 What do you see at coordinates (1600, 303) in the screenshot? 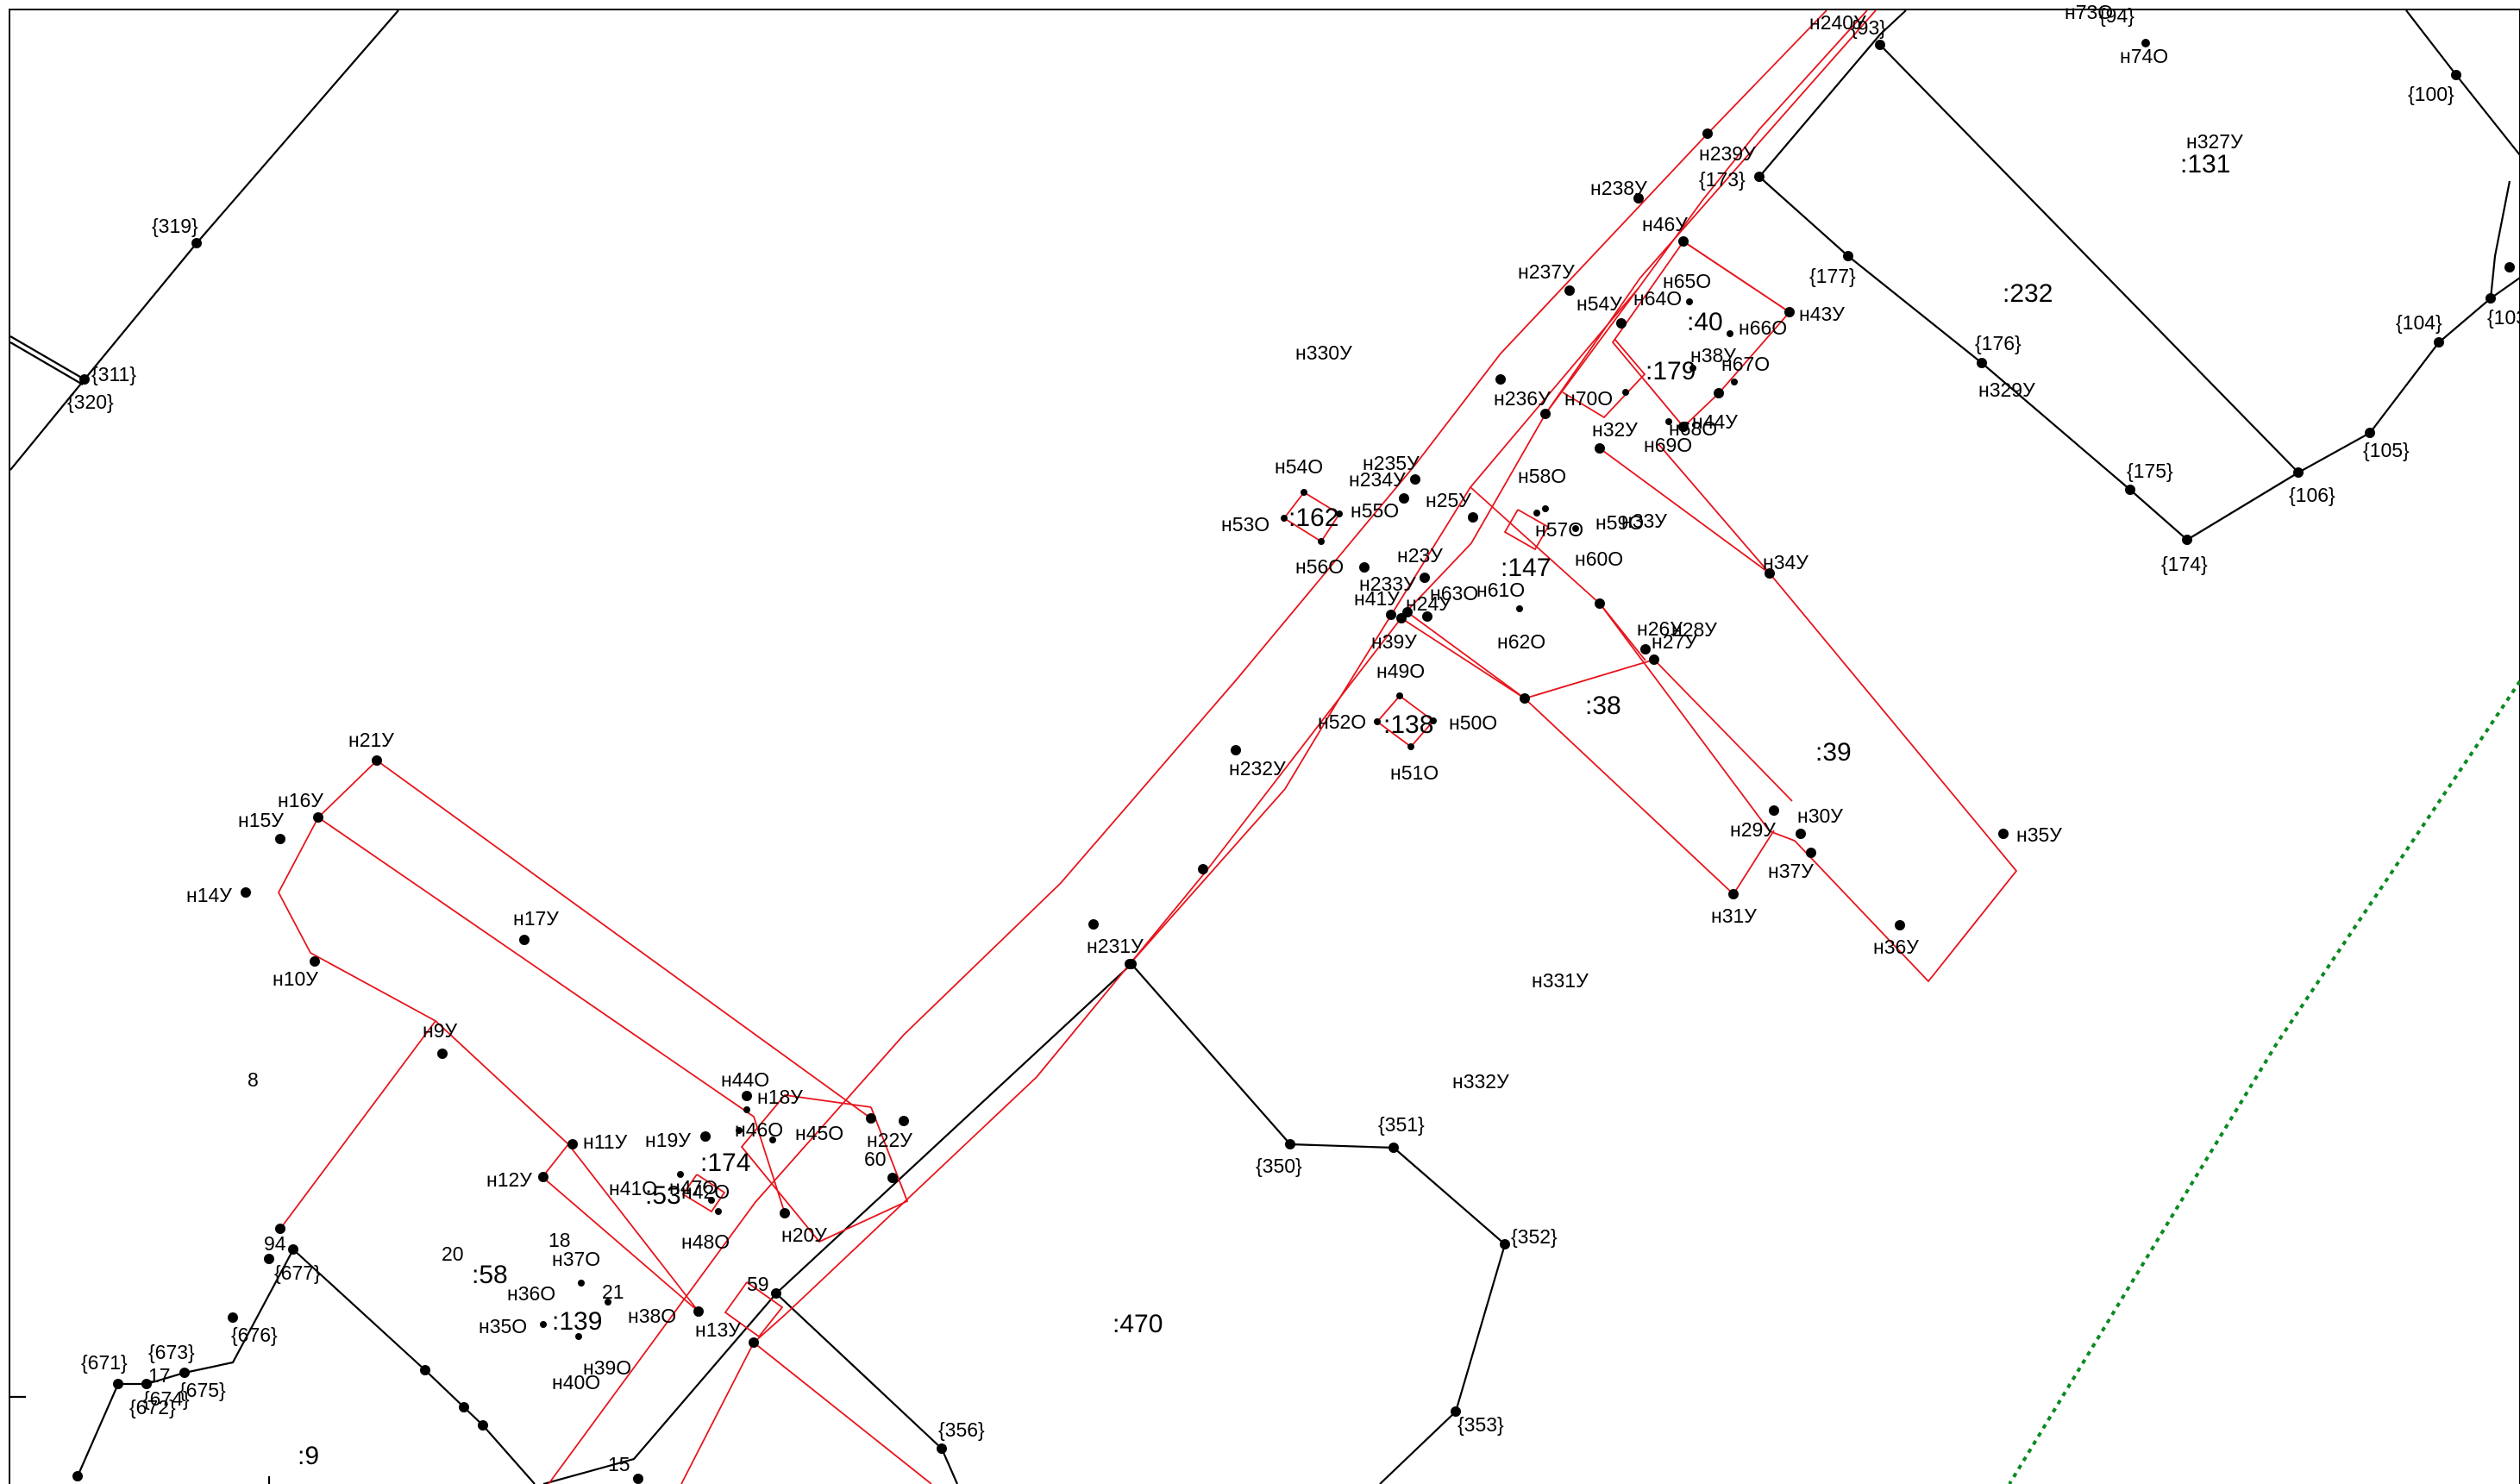
I see `point-label: н54У` at bounding box center [1600, 303].